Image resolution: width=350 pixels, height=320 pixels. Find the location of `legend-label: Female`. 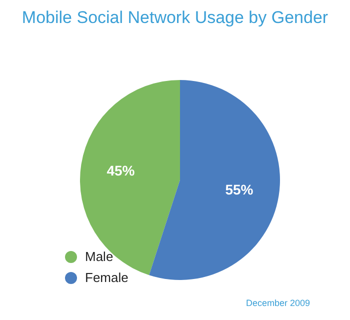

legend-label: Female is located at coordinates (106, 277).